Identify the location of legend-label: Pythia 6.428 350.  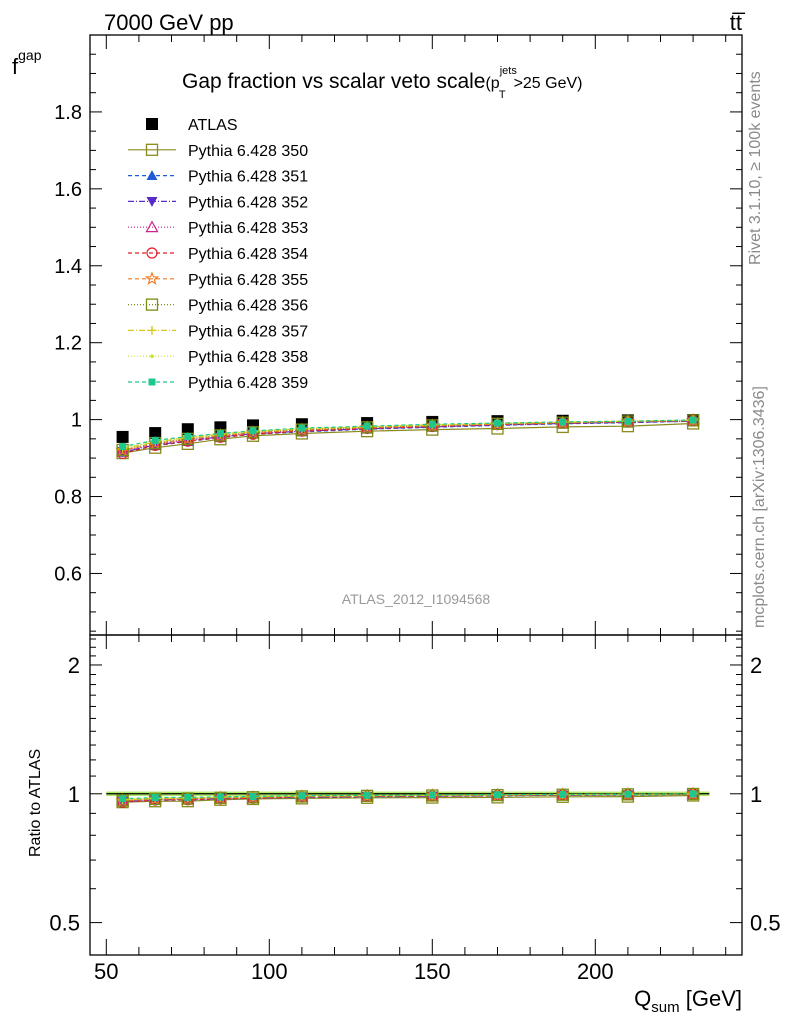
(248, 151).